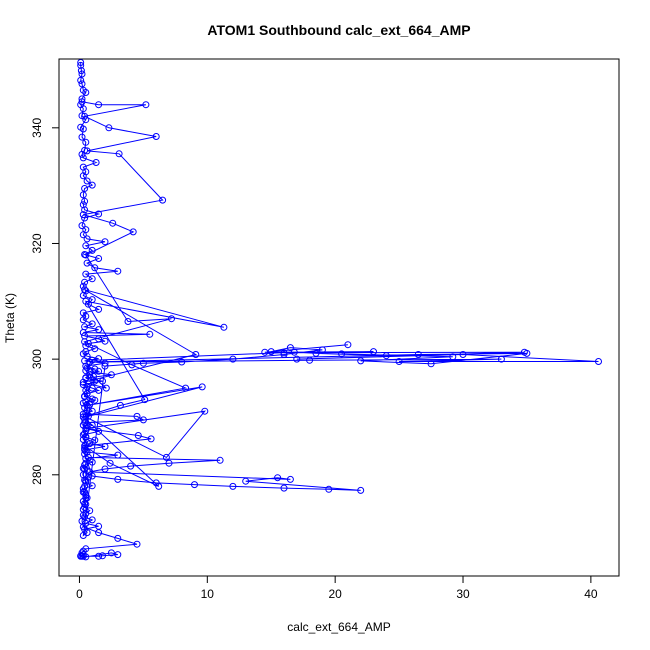 Image resolution: width=650 pixels, height=650 pixels. Describe the element at coordinates (37, 243) in the screenshot. I see `y-tick-label: 320` at that location.